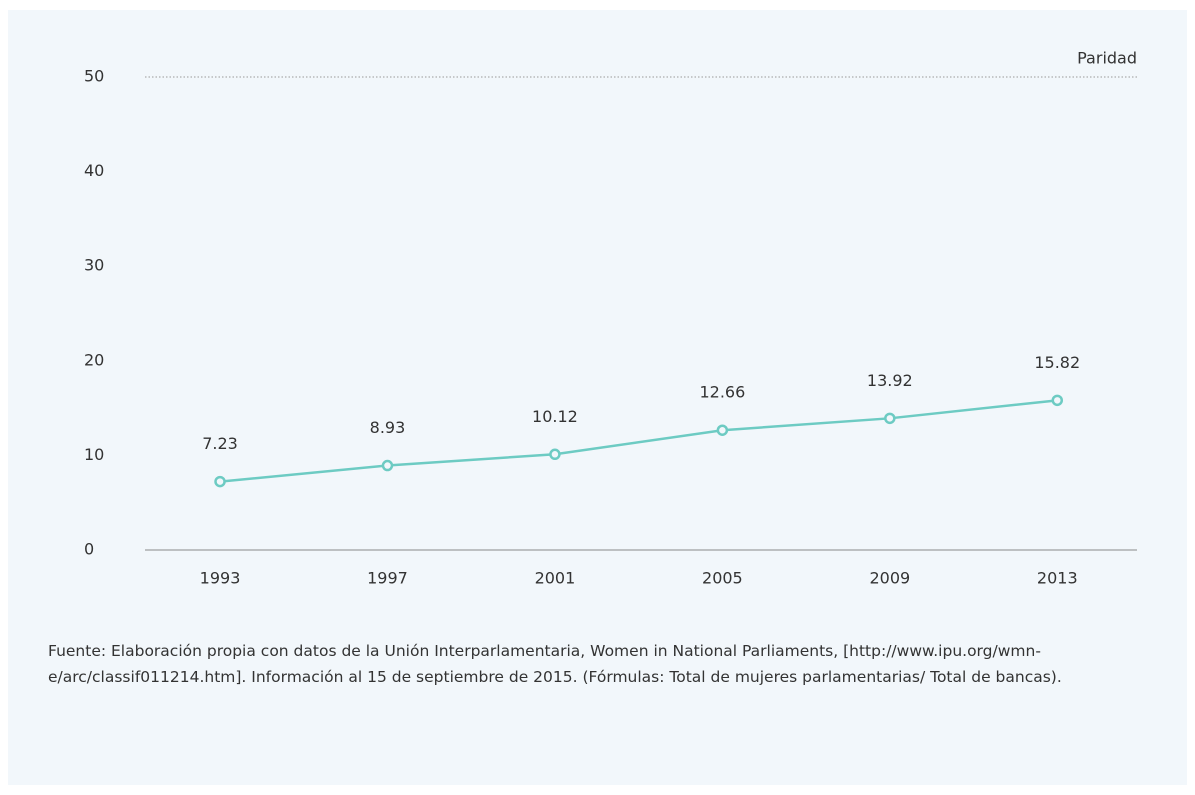 Image resolution: width=1195 pixels, height=795 pixels. I want to click on x-tick-label: 1993, so click(220, 578).